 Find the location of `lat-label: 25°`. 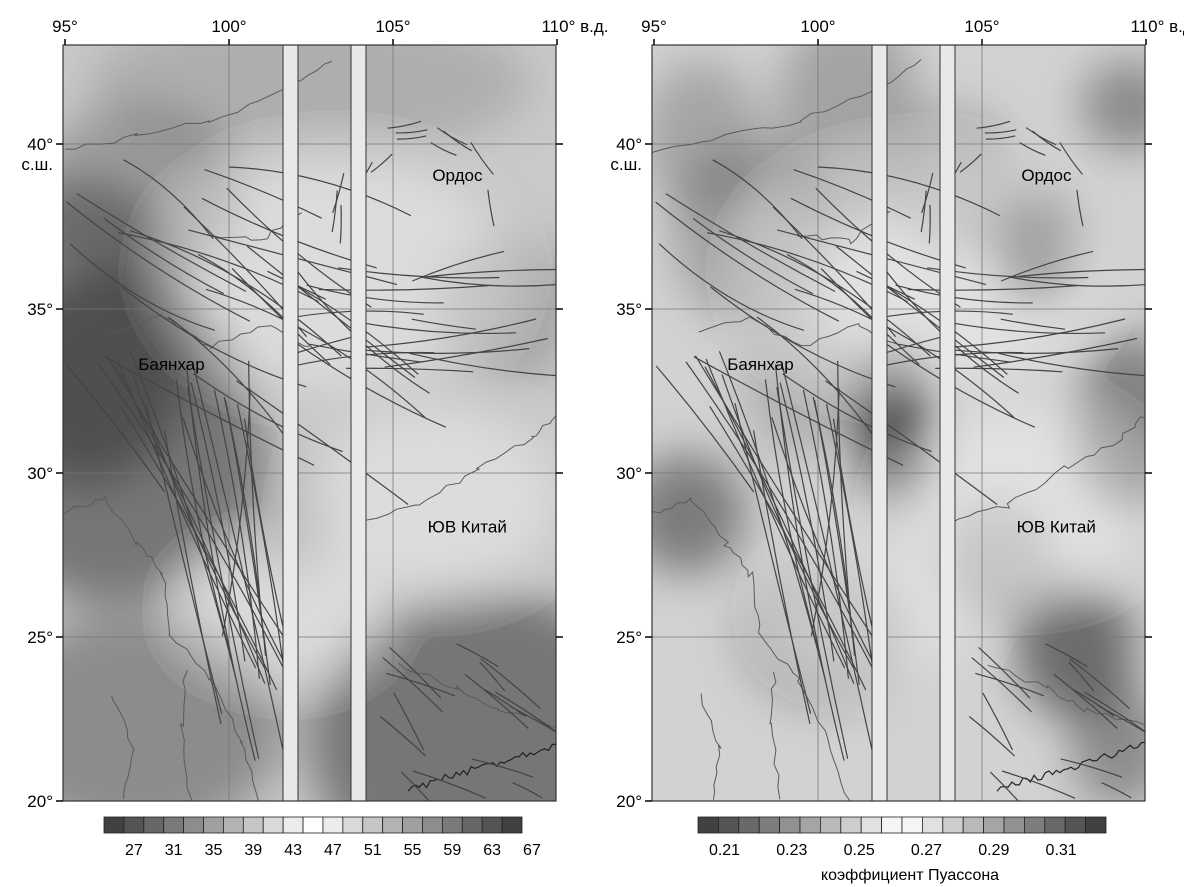

lat-label: 25° is located at coordinates (40, 637).